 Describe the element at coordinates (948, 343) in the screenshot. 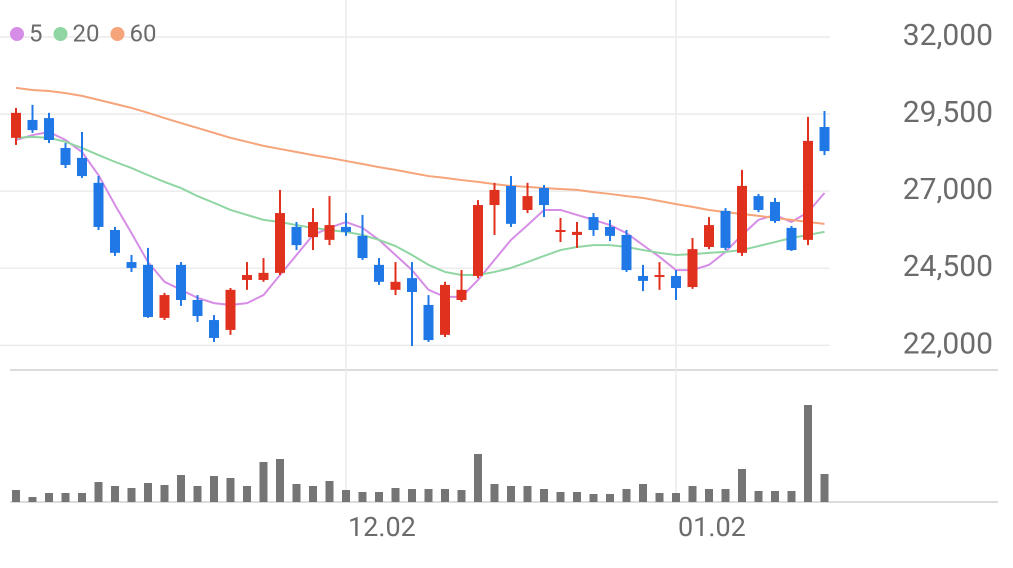

I see `y-tick-label: 22,000` at that location.